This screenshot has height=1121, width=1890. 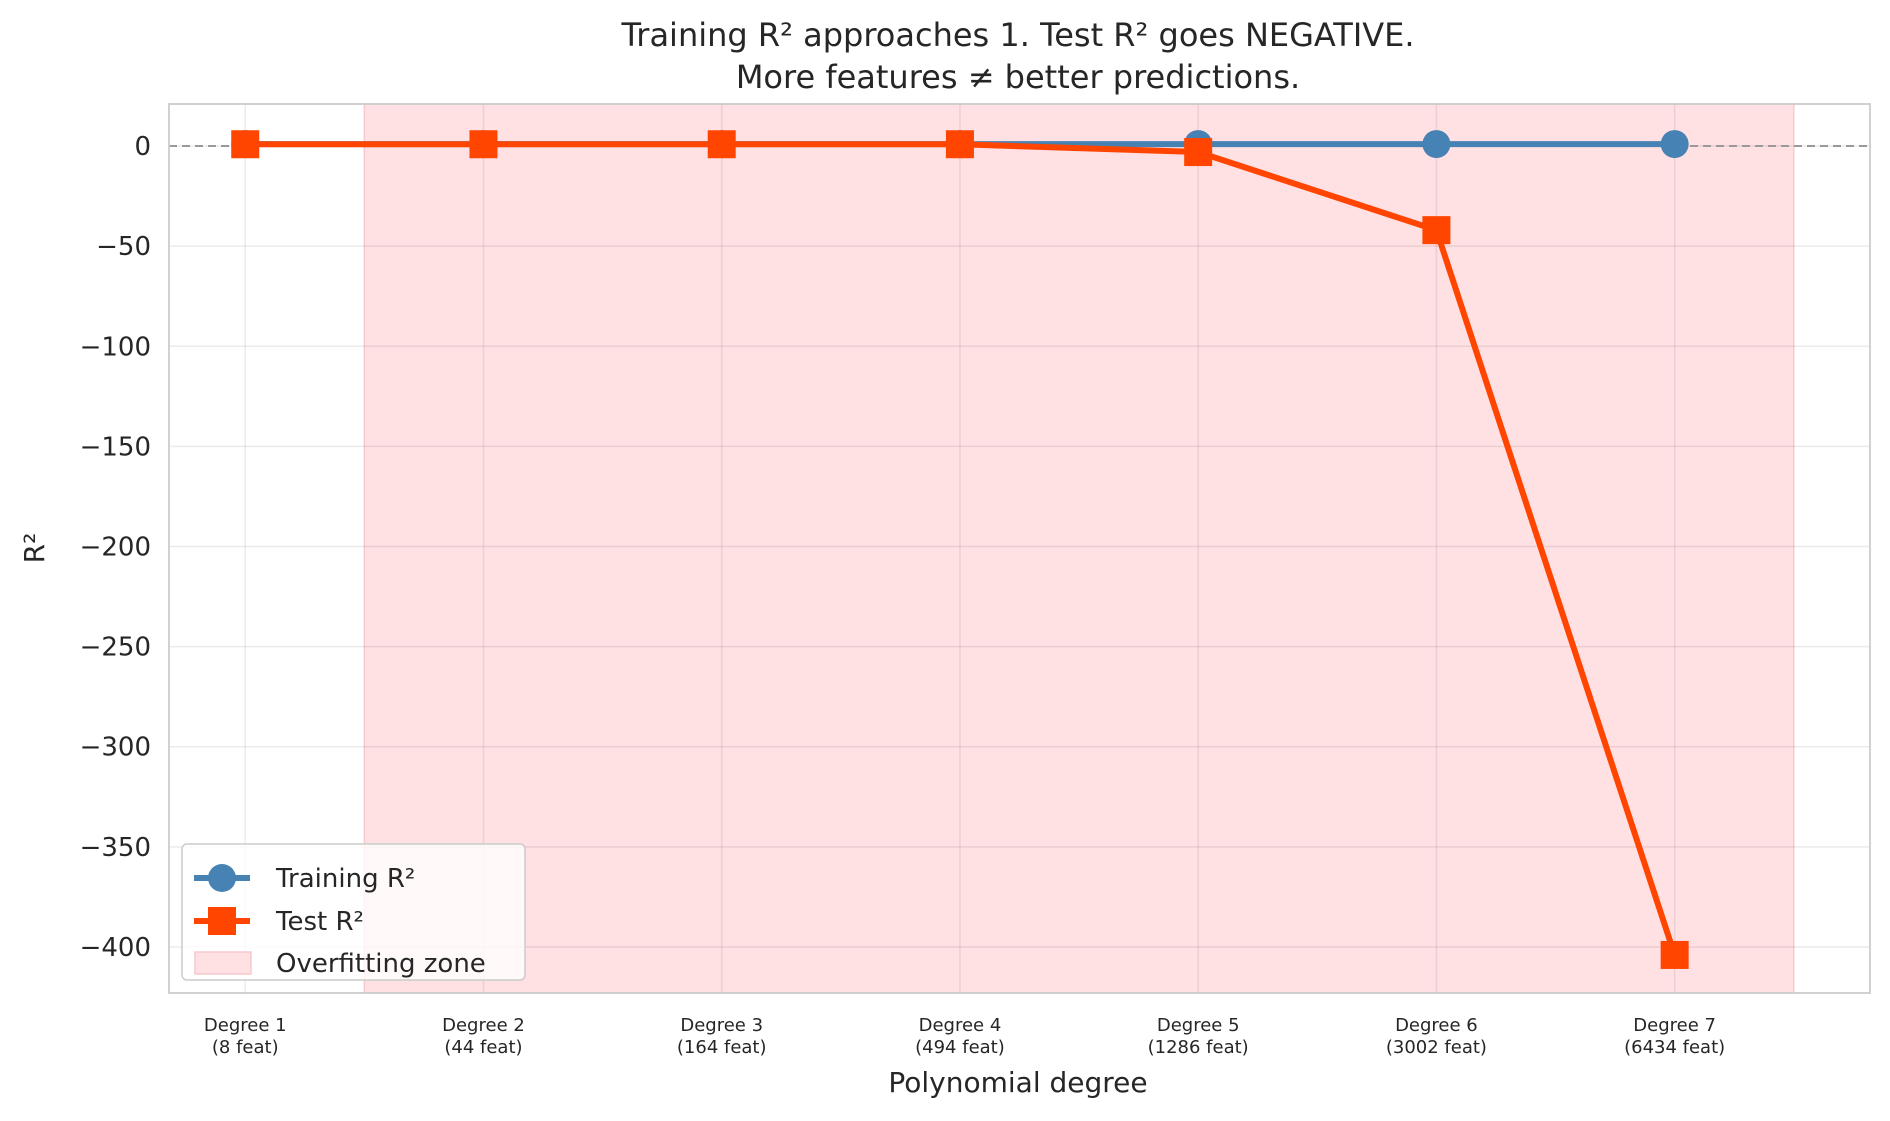 I want to click on legend-patch, so click(x=223, y=963).